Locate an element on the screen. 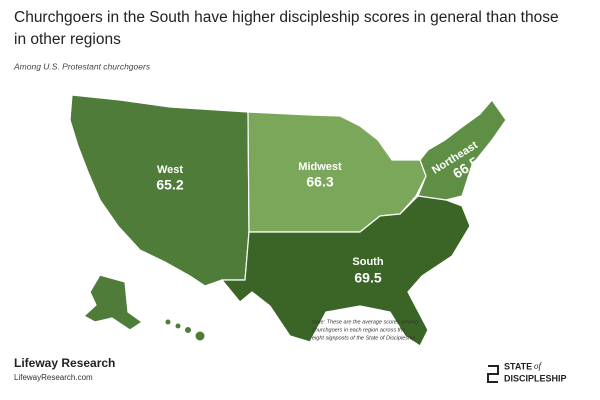  region-west-alaska is located at coordinates (113, 302).